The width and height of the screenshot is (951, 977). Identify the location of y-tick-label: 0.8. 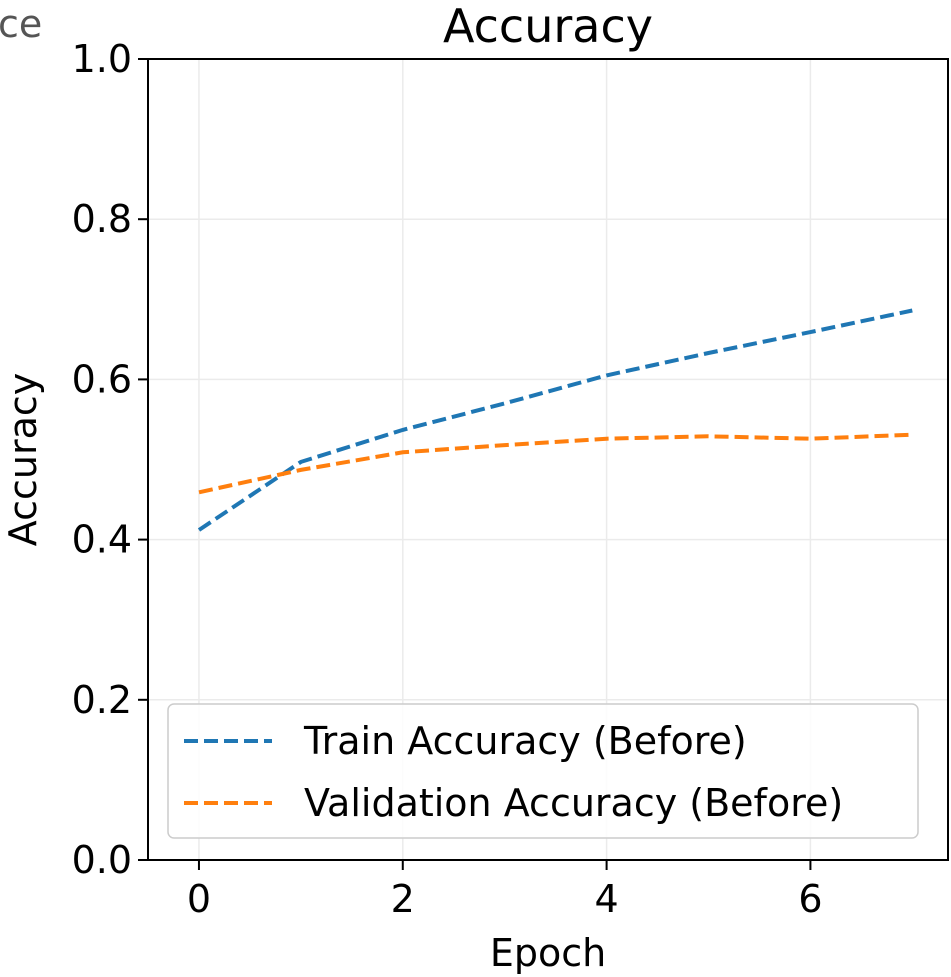
(102, 219).